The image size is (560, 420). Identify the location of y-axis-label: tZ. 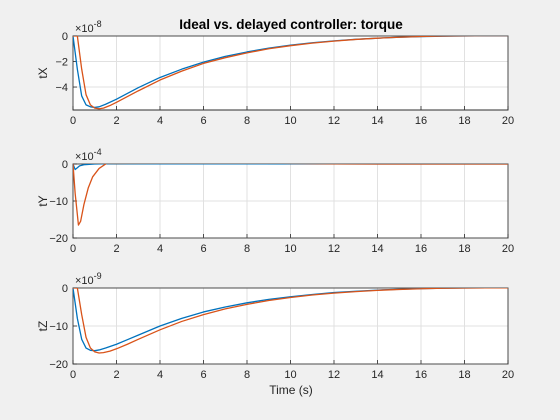
(43, 326).